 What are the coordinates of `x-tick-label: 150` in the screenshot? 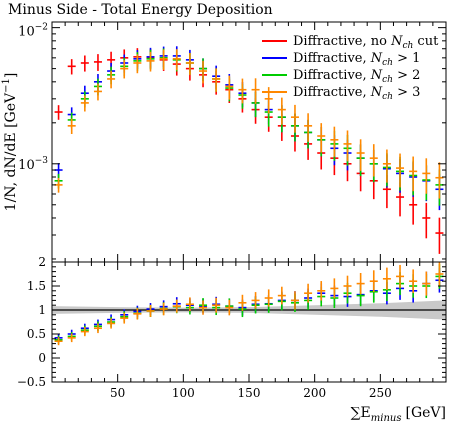 It's located at (249, 393).